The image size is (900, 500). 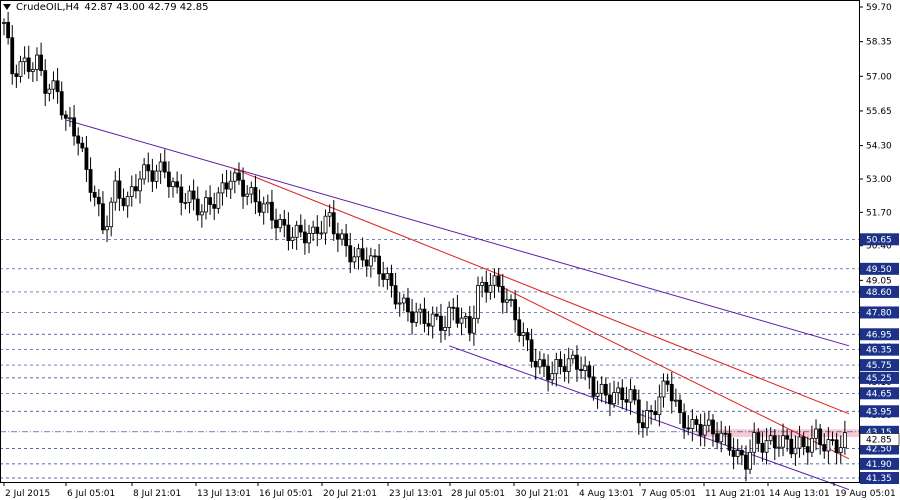 What do you see at coordinates (799, 494) in the screenshot?
I see `x-tick-label: 14 Aug 13:01` at bounding box center [799, 494].